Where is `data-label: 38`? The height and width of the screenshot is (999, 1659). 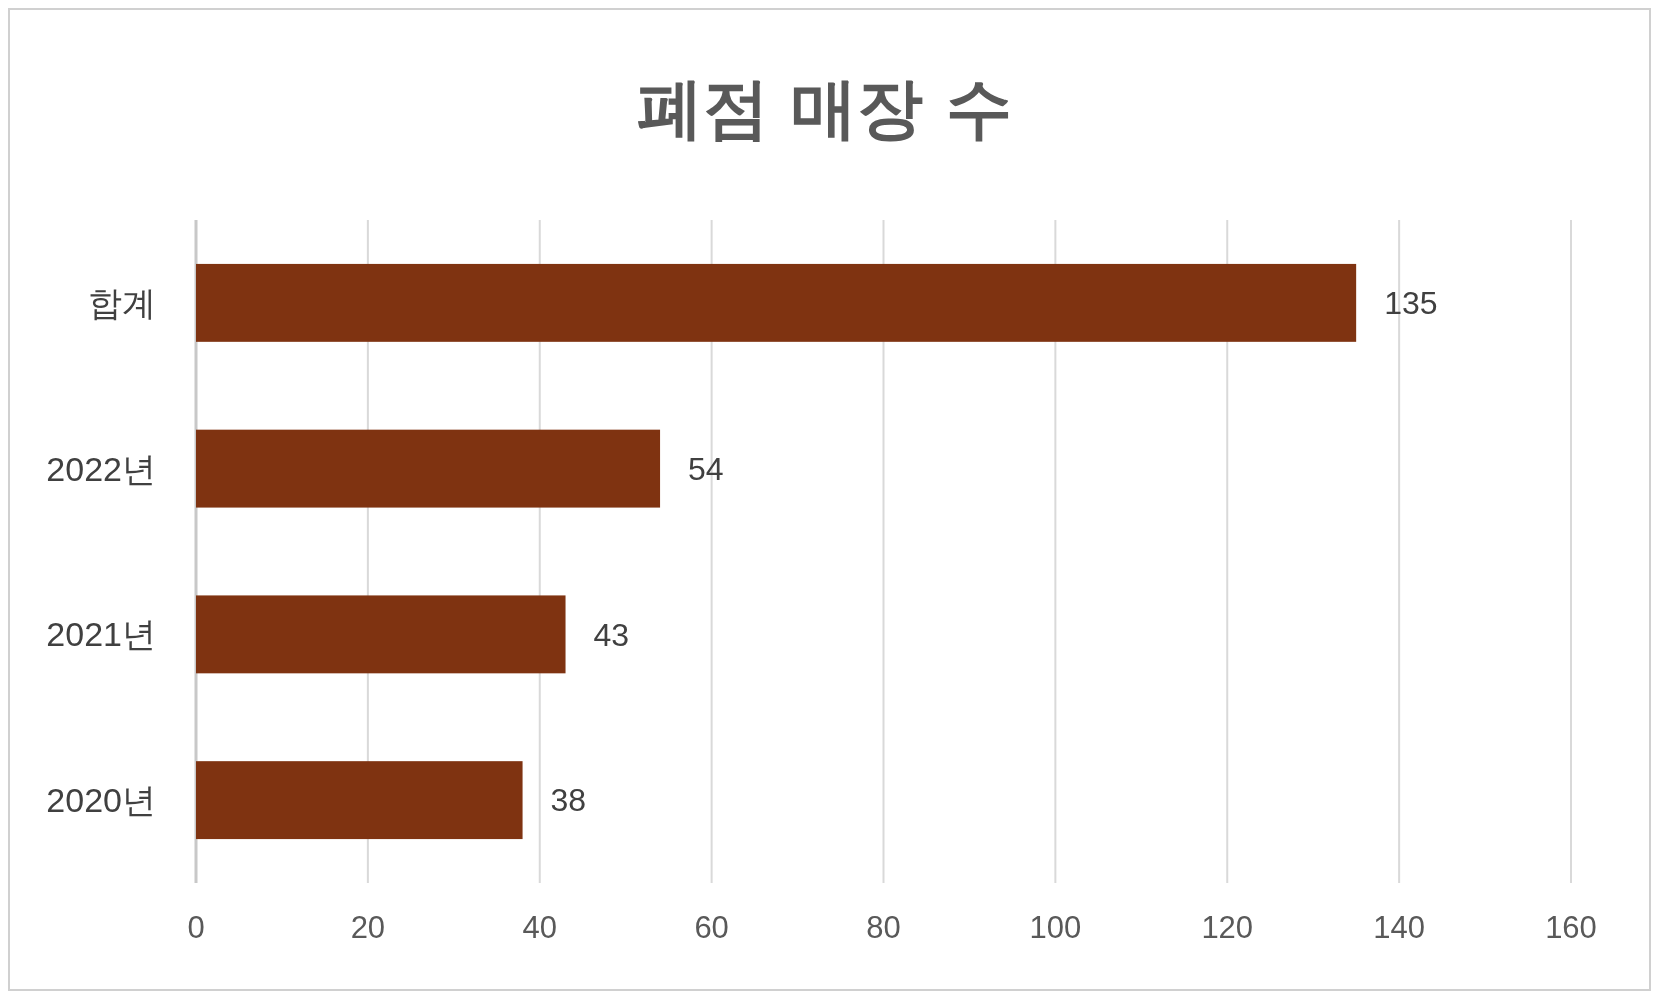 data-label: 38 is located at coordinates (568, 800).